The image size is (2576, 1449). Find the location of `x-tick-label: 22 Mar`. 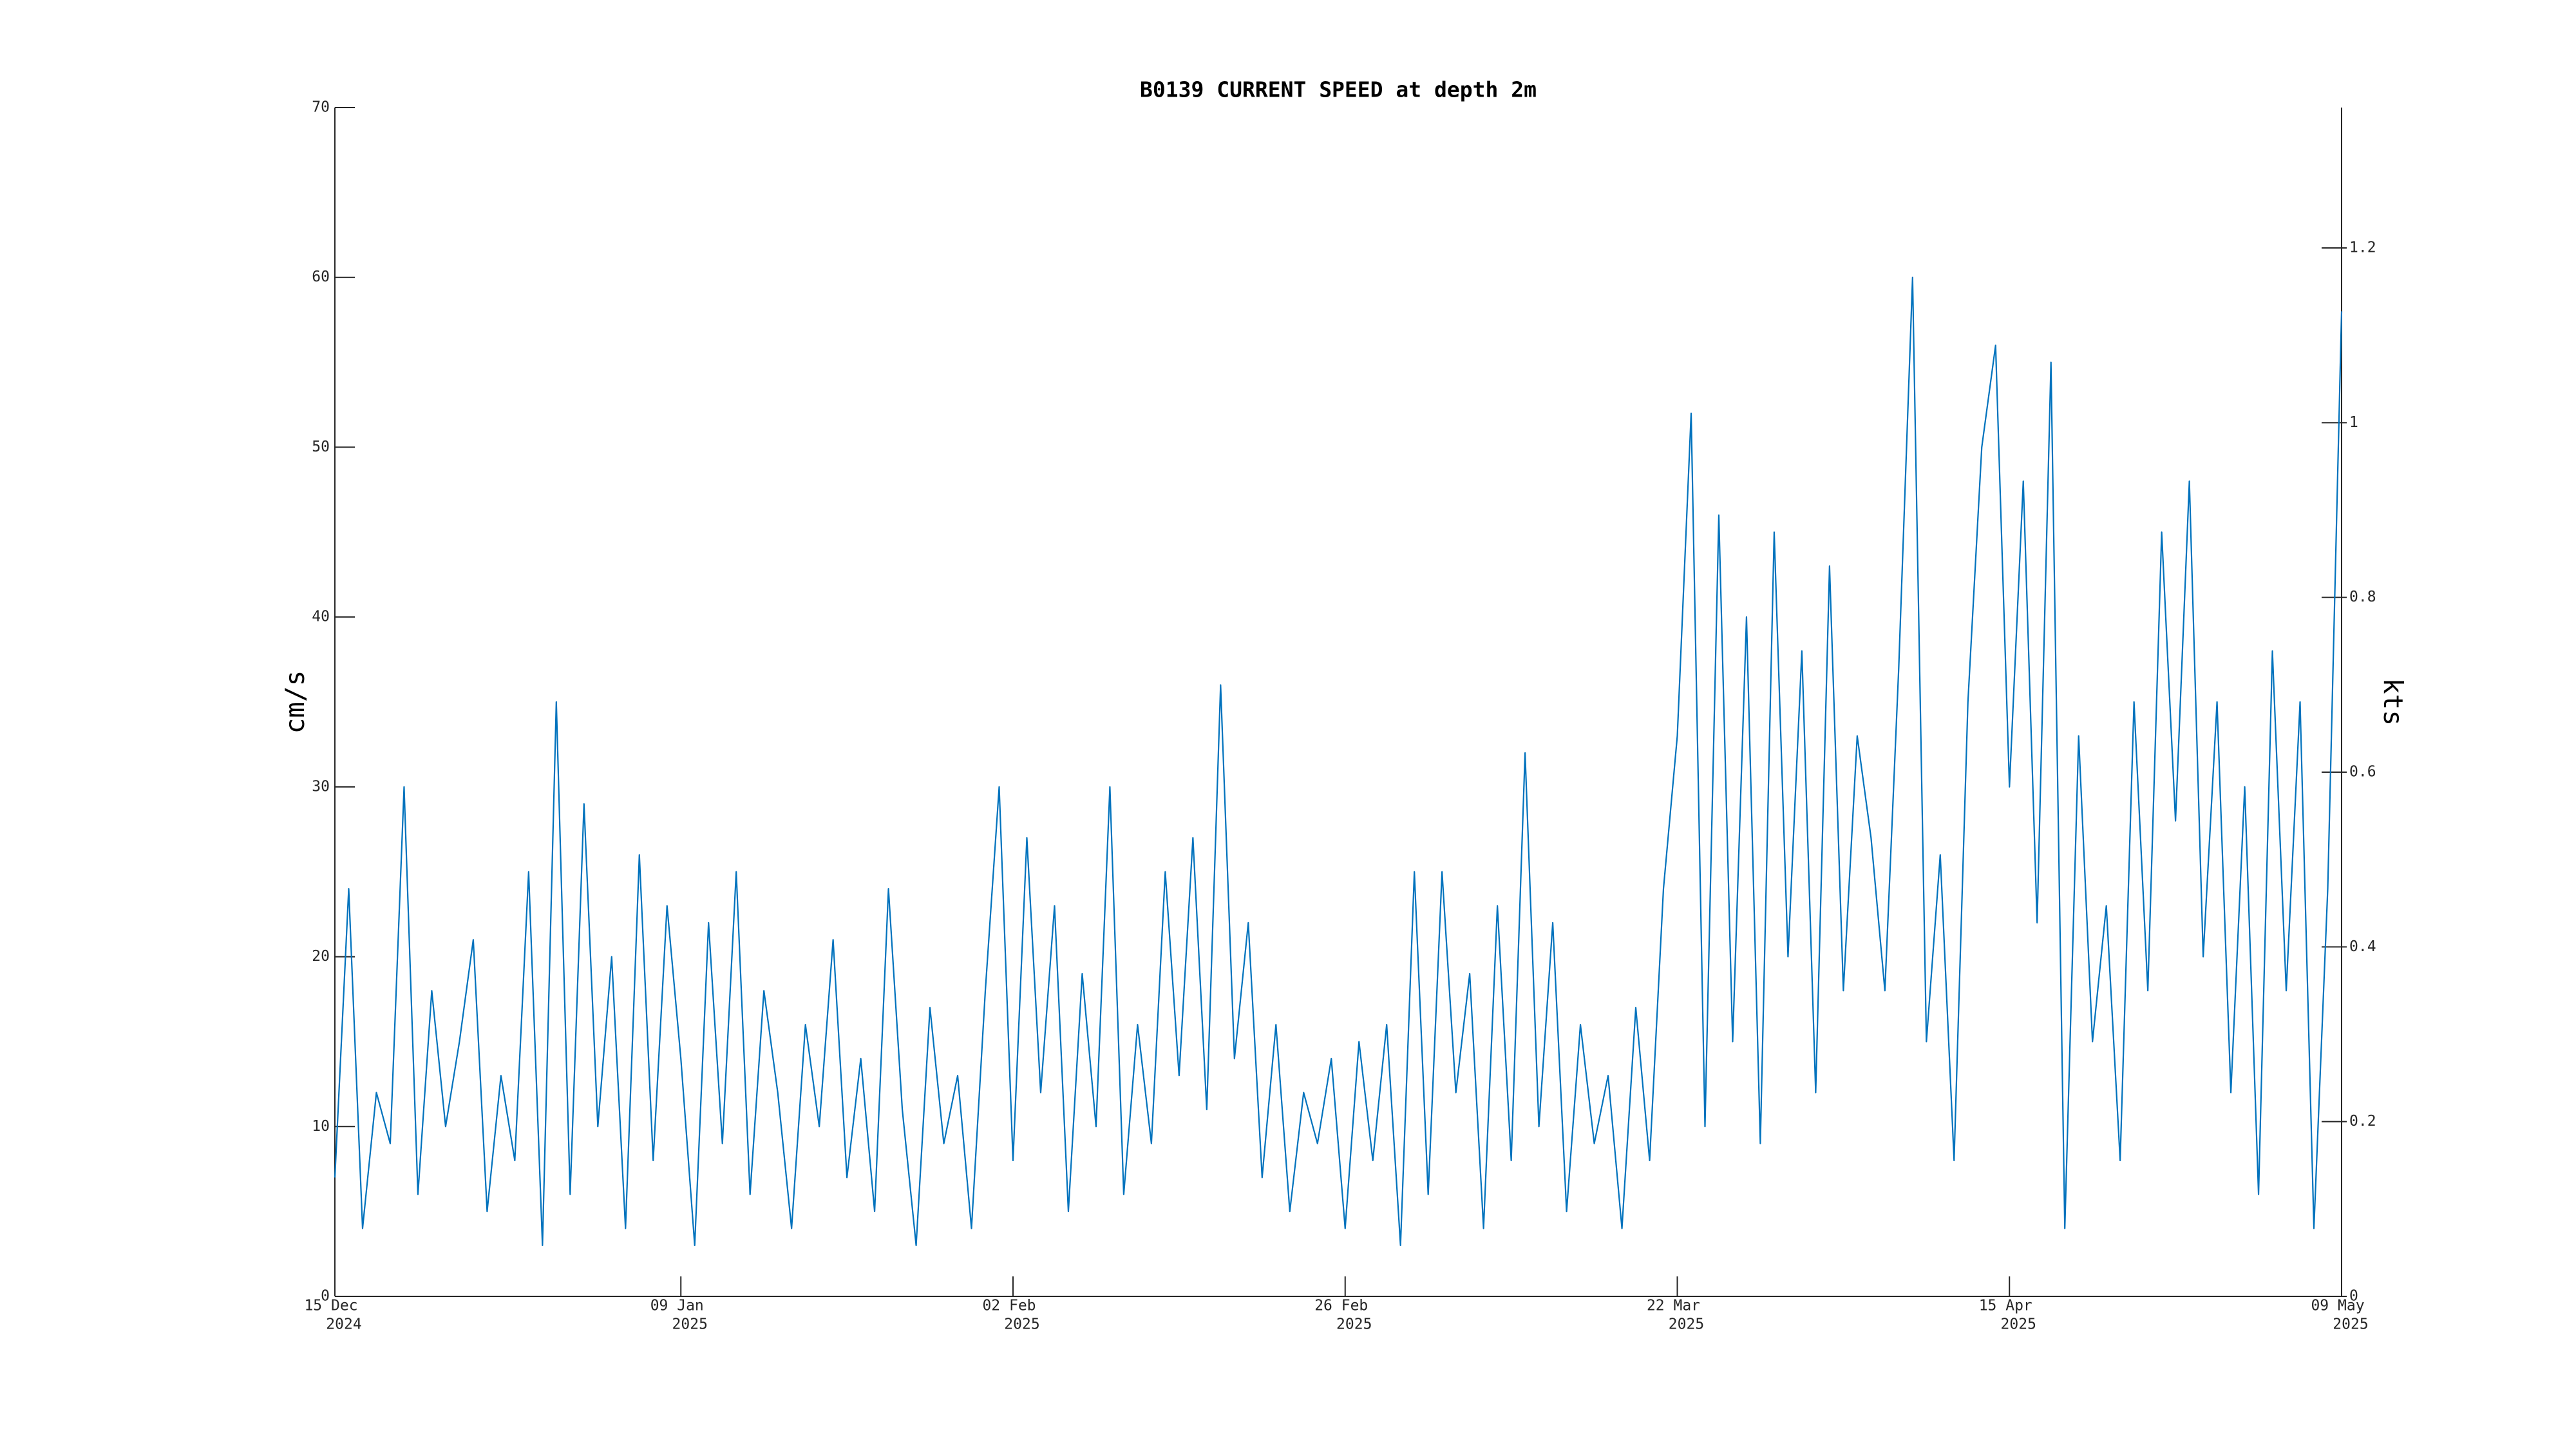

x-tick-label: 22 Mar is located at coordinates (1673, 1306).